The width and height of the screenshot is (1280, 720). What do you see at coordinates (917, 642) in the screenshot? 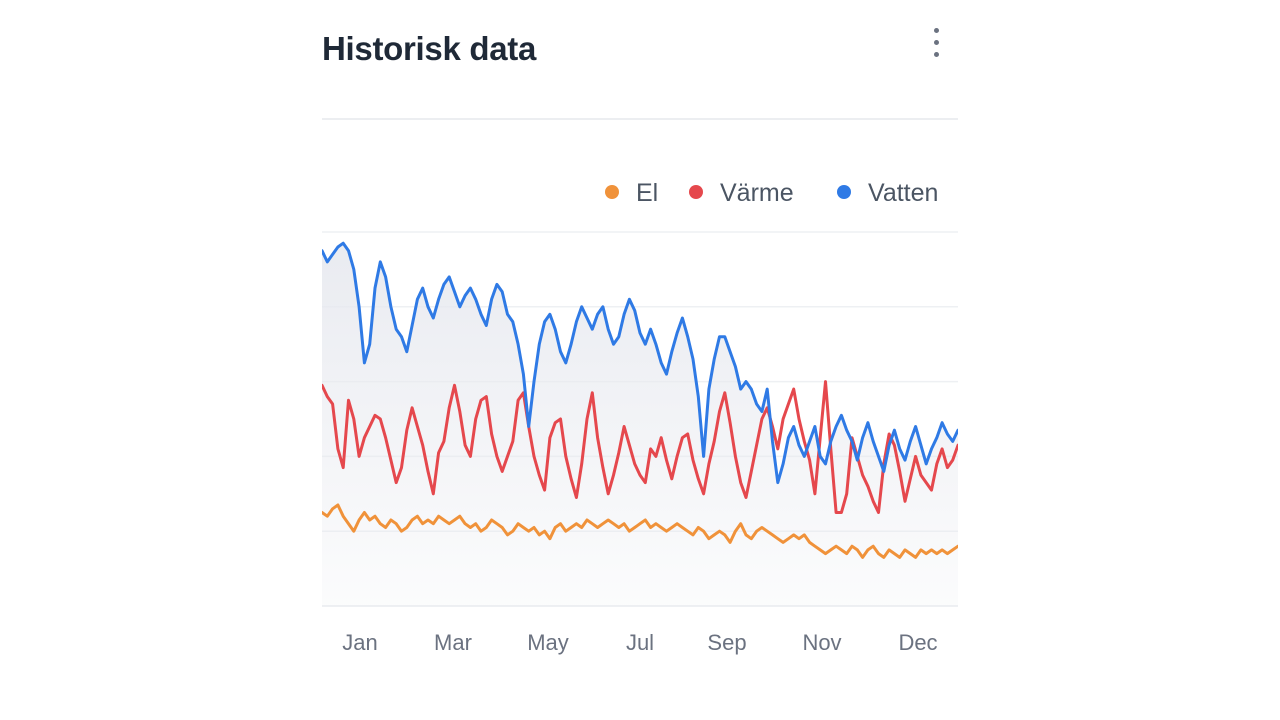
I see `x-tick-label: Dec` at bounding box center [917, 642].